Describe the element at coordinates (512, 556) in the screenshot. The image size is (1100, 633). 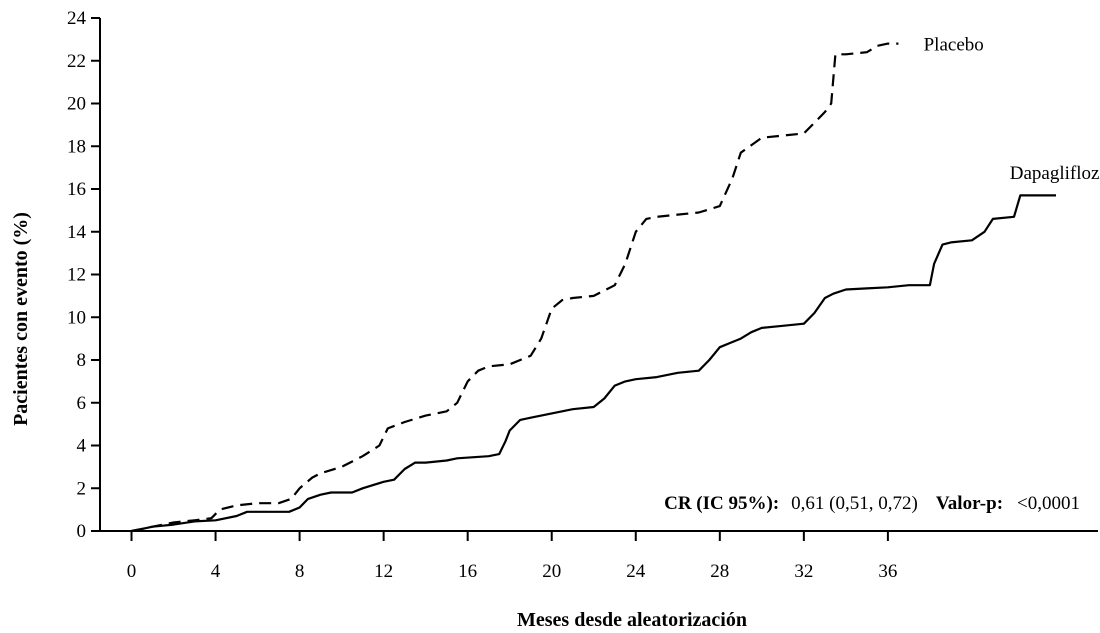
I see `x-axis-ticks: 0 4 8 12 16 20 24 28 32 36` at that location.